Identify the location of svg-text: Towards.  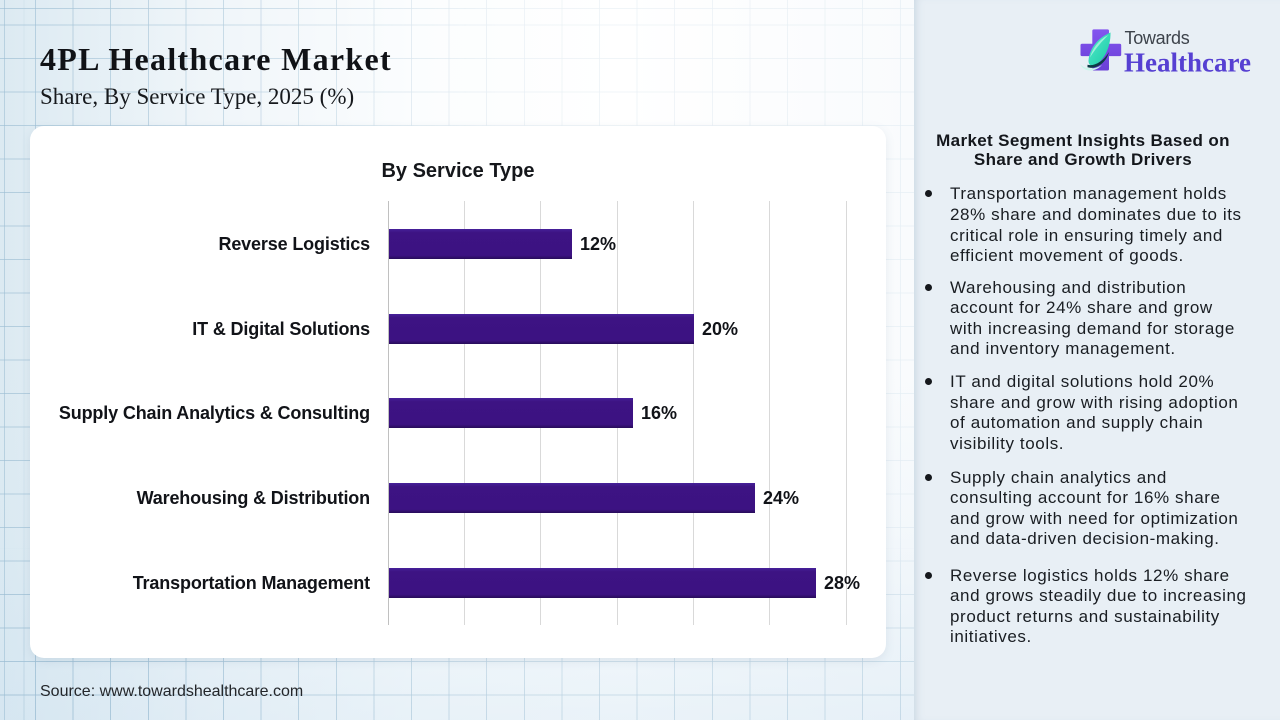
(1157, 38).